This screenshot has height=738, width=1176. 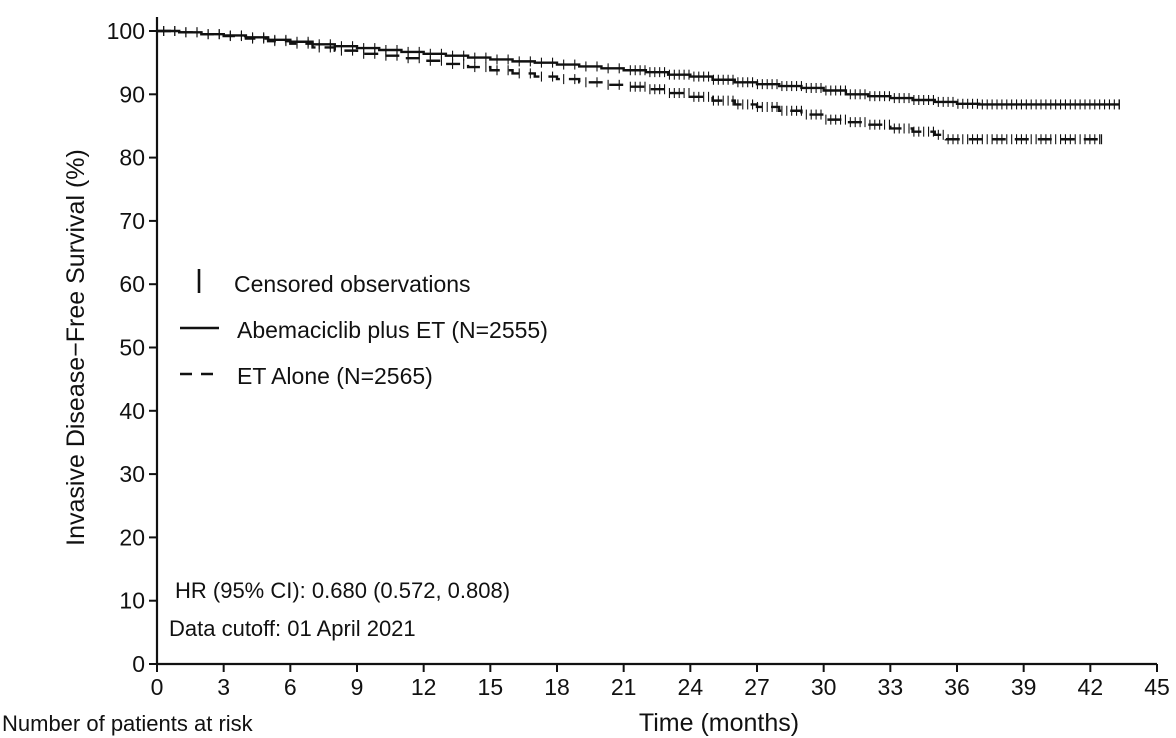 What do you see at coordinates (132, 284) in the screenshot?
I see `y-tick-label: 60` at bounding box center [132, 284].